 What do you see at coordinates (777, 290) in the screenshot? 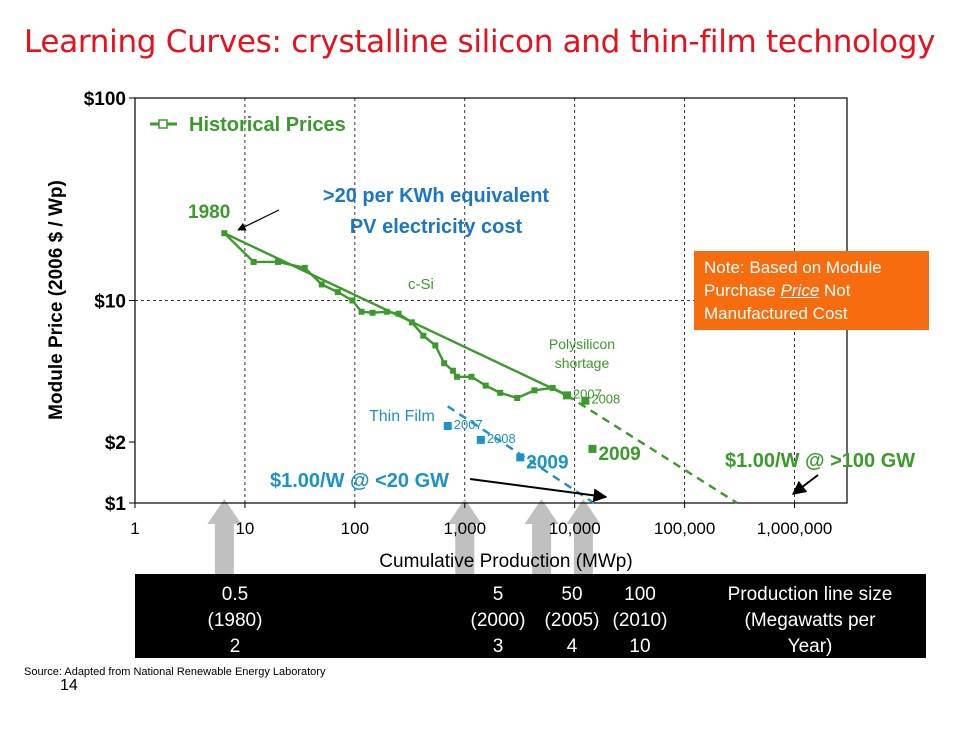
I see `note-line-2: Purchase Price Not` at bounding box center [777, 290].